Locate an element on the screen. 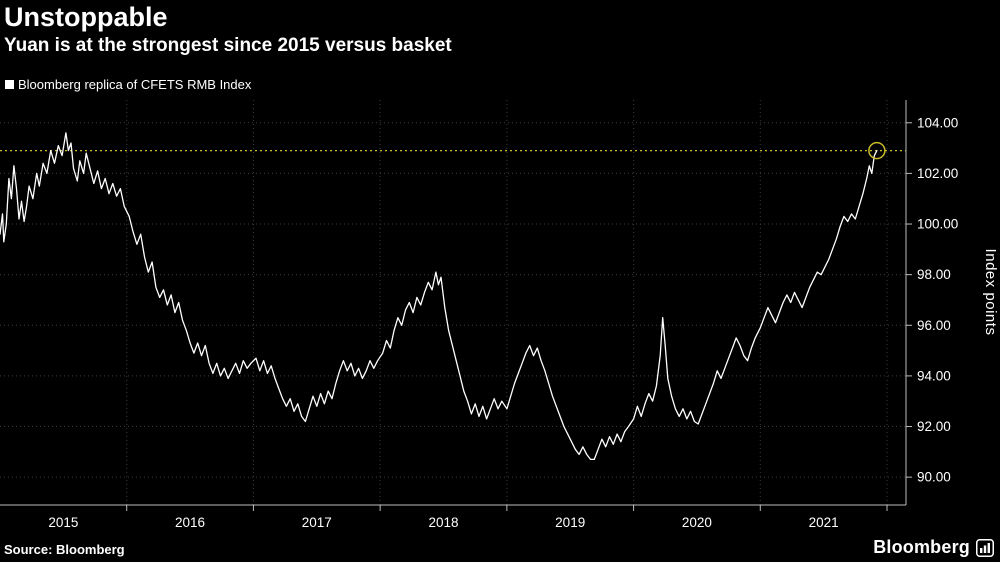  svg-text: 102.00 is located at coordinates (937, 173).